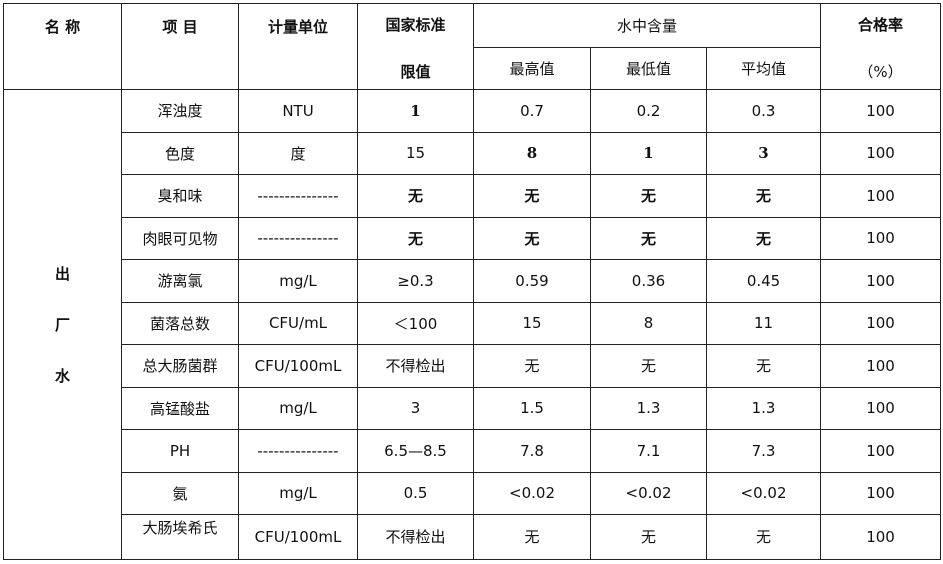  What do you see at coordinates (648, 451) in the screenshot?
I see `table-cell: 7.1` at bounding box center [648, 451].